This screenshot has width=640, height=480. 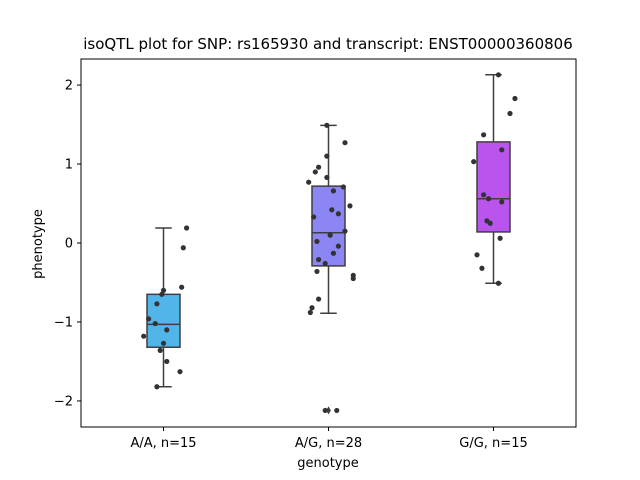 I want to click on x-tick-label: G/G, n=15, so click(x=493, y=443).